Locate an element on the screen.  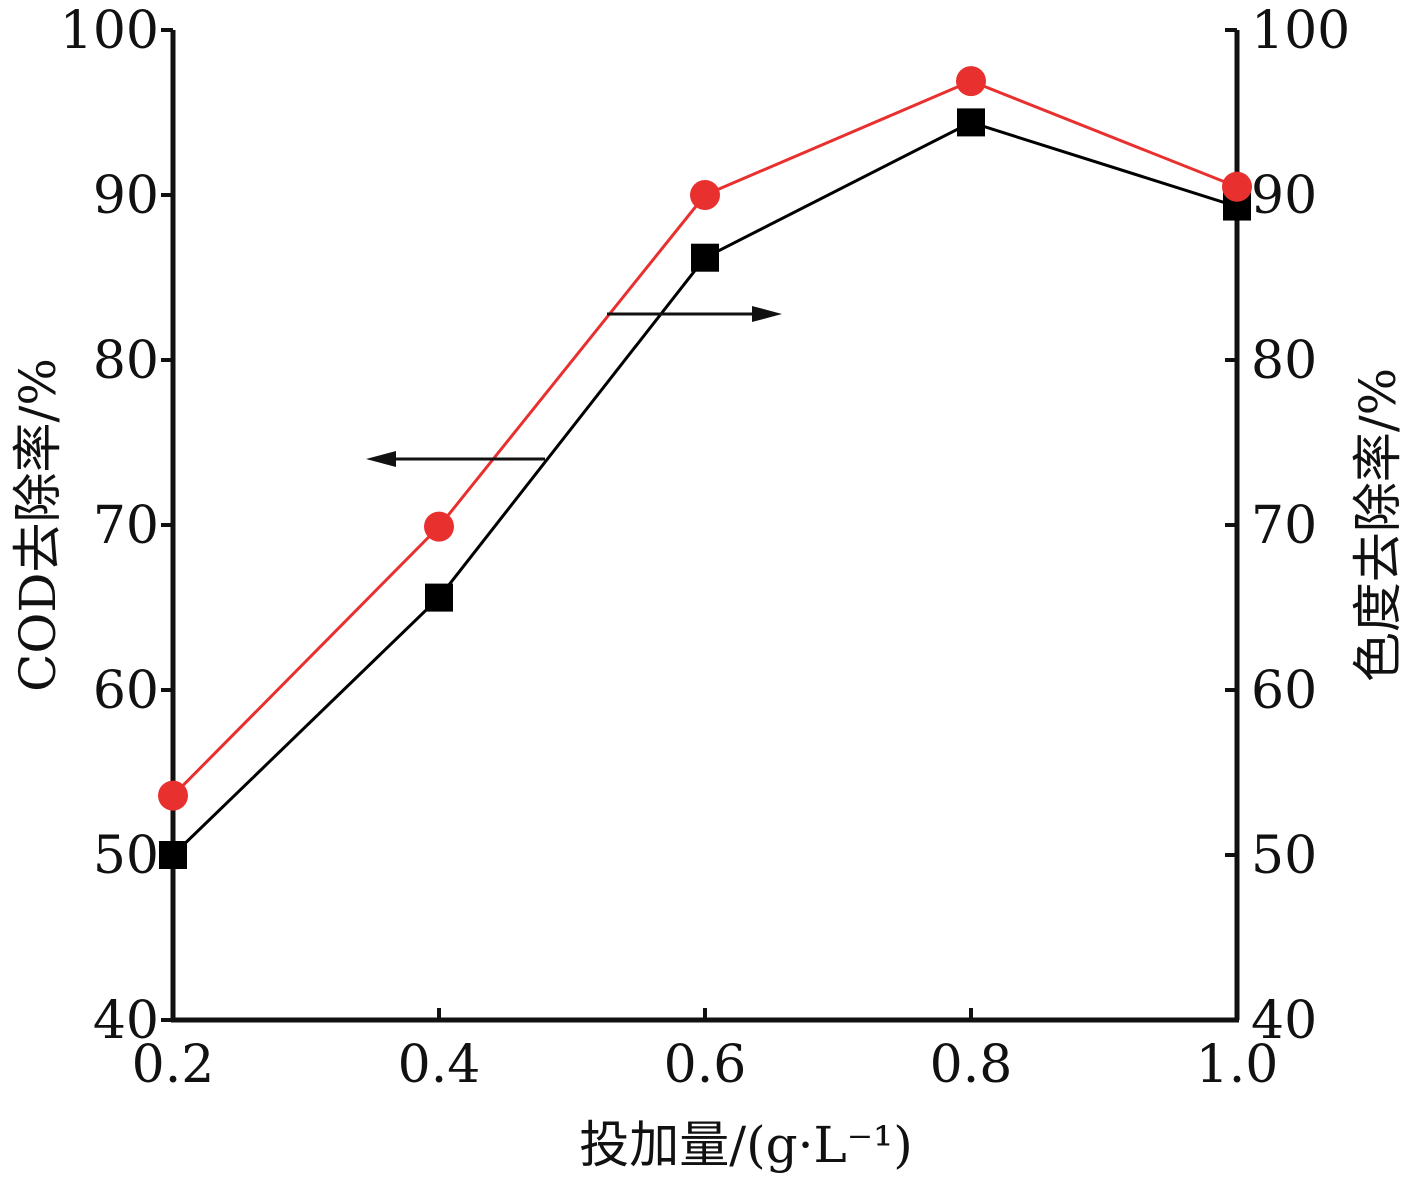
right-y-axis-title: 色度去除率/% is located at coordinates (1378, 525).